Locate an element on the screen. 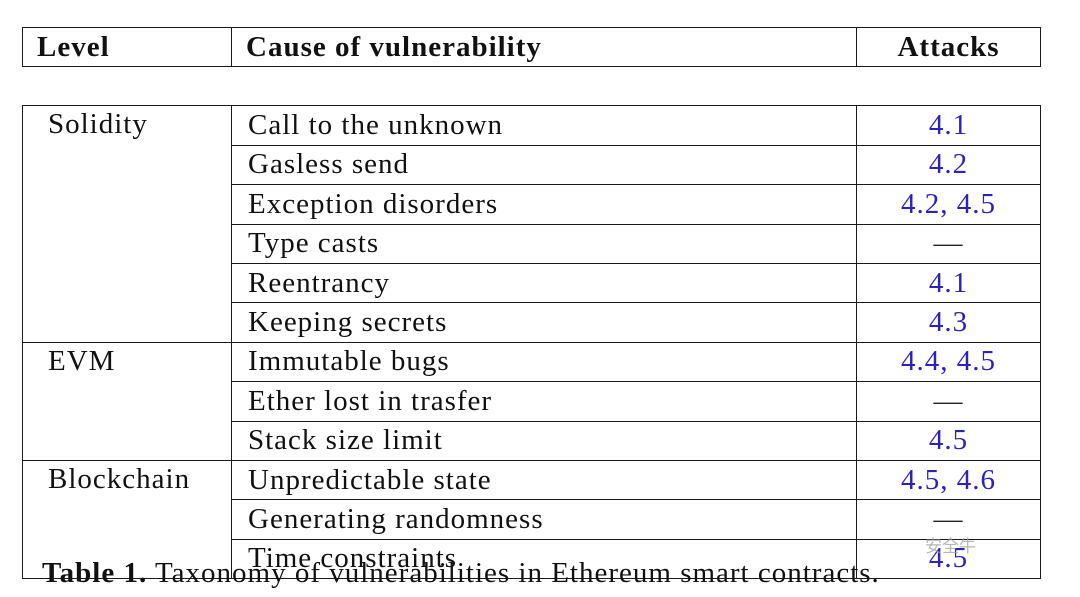 The width and height of the screenshot is (1080, 597). cause-cell: Unpredictable state is located at coordinates (544, 480).